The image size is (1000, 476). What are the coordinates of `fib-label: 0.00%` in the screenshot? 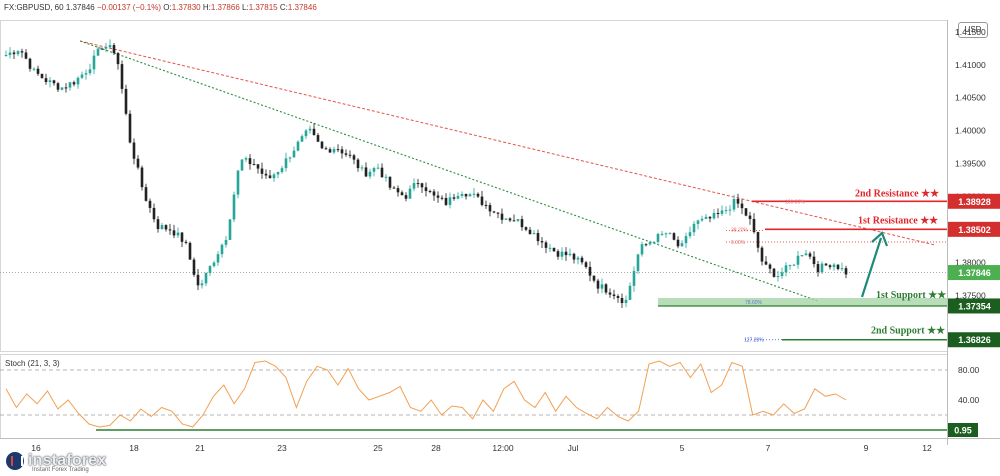 It's located at (738, 243).